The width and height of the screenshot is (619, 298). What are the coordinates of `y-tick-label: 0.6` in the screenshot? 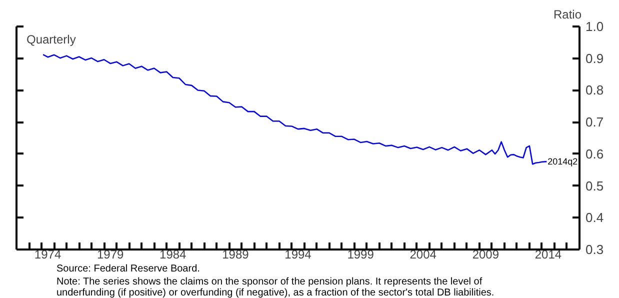 It's located at (595, 154).